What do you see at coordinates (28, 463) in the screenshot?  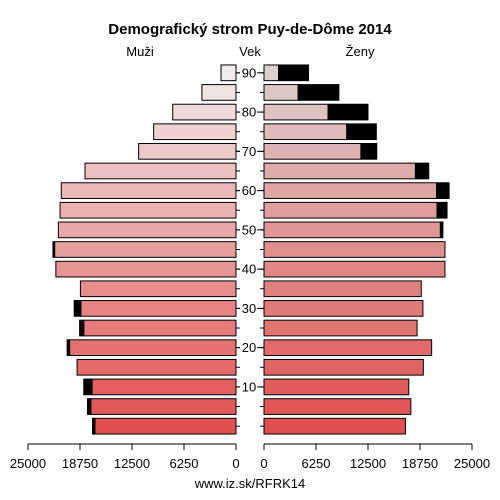 I see `male-x-tick-label: 25000` at bounding box center [28, 463].